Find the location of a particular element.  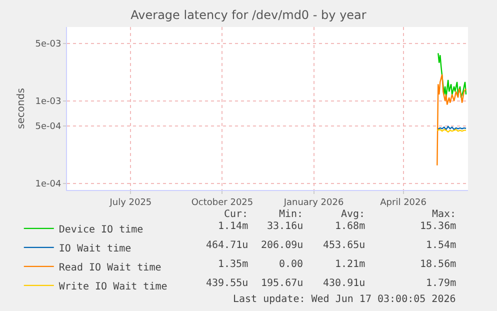

text: 206.09u is located at coordinates (282, 245).